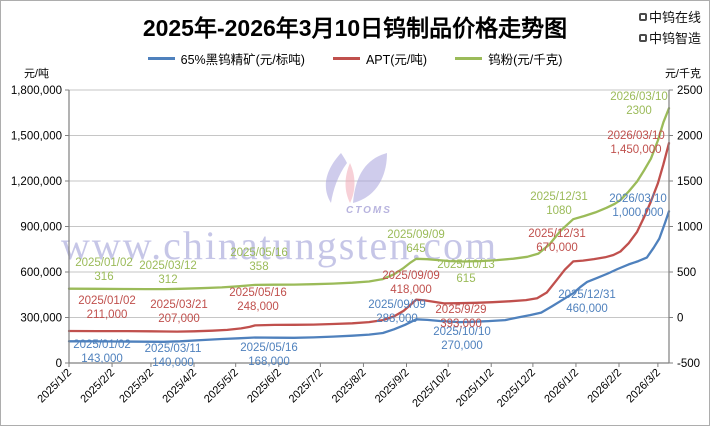  I want to click on x-tick-label: 2025/7/2, so click(306, 386).